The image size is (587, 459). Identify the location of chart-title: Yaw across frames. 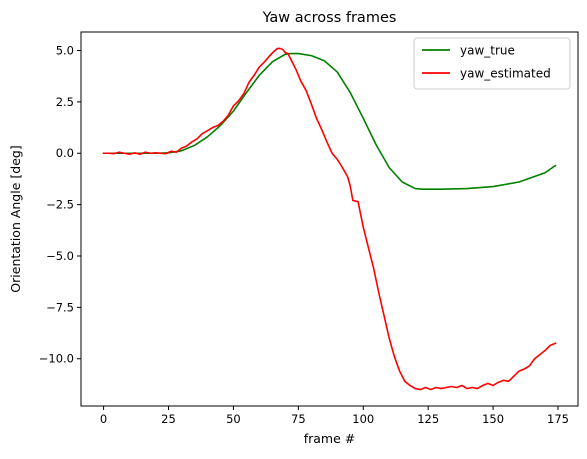
(329, 18).